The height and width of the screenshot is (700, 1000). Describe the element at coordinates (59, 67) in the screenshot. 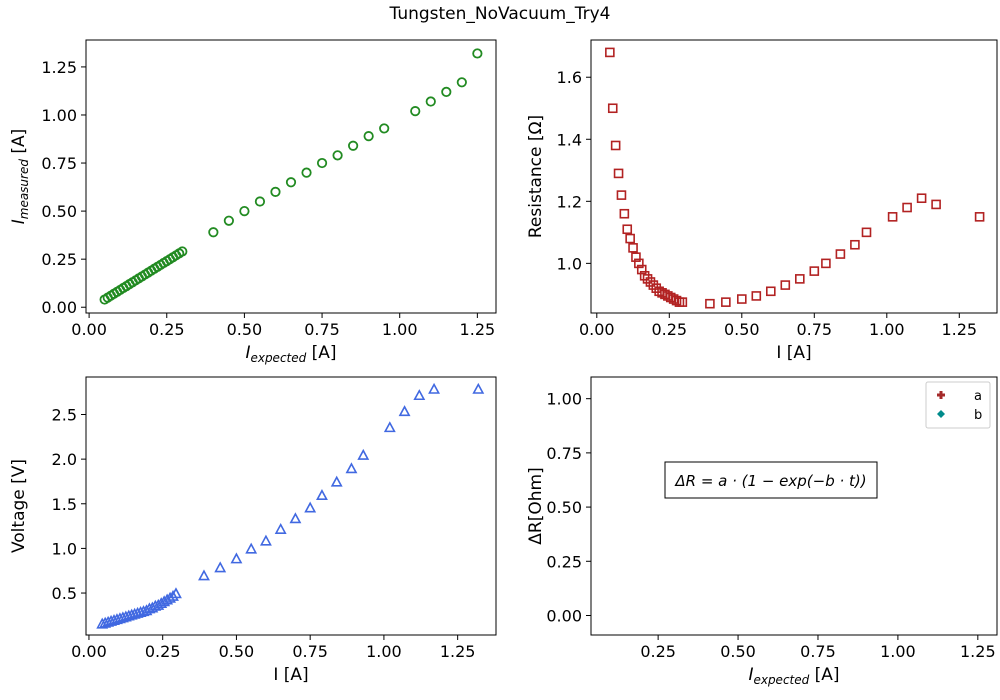

I see `y-tick-label: 1.25` at that location.